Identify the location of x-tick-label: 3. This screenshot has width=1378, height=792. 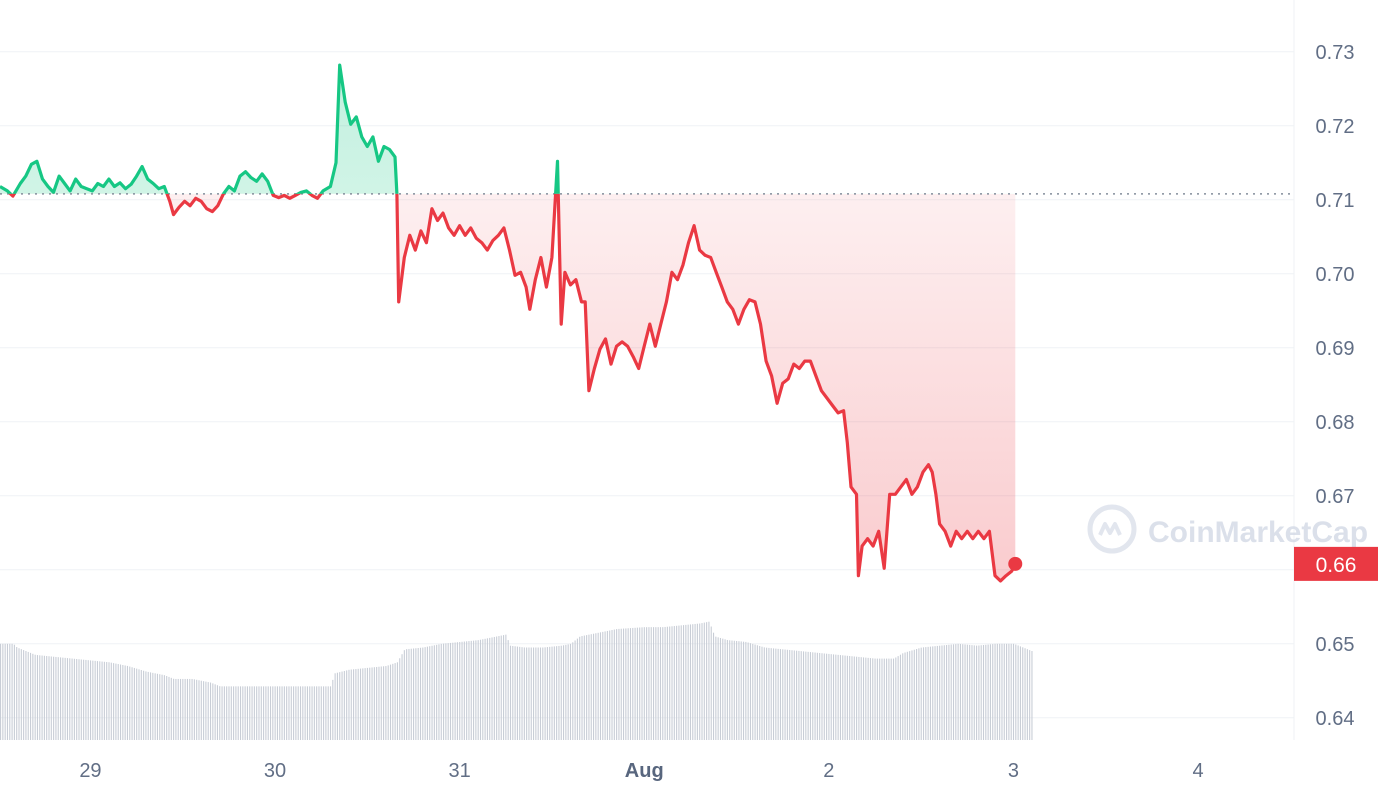
(1013, 771).